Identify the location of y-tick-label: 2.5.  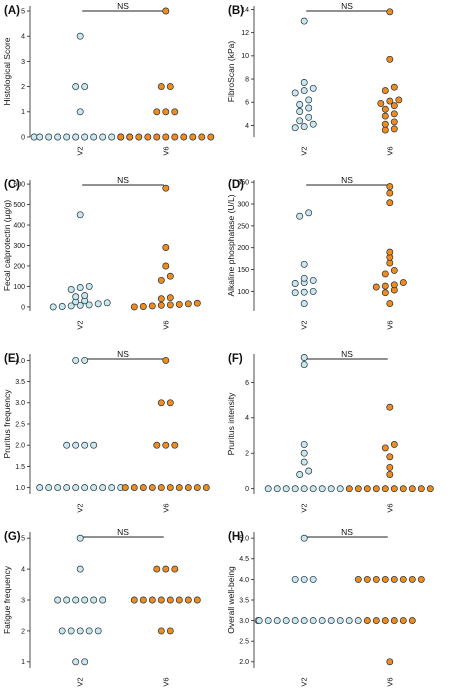
(244, 642).